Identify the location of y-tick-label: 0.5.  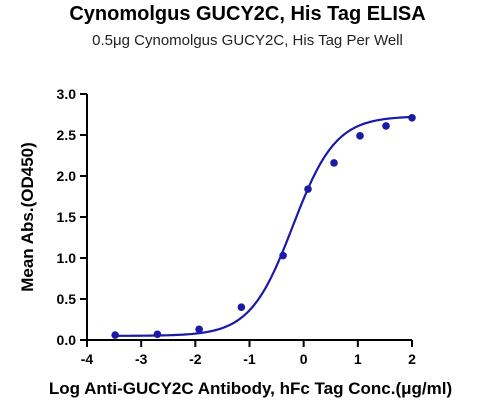
(67, 299).